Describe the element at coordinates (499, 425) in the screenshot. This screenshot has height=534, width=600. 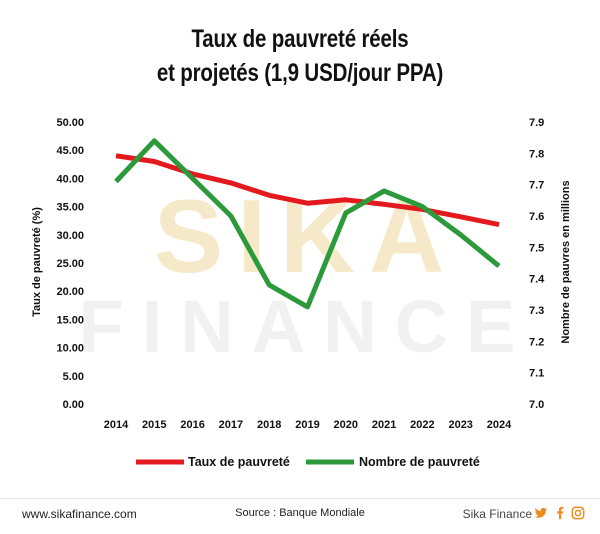
I see `x-tick-label: 2024` at that location.